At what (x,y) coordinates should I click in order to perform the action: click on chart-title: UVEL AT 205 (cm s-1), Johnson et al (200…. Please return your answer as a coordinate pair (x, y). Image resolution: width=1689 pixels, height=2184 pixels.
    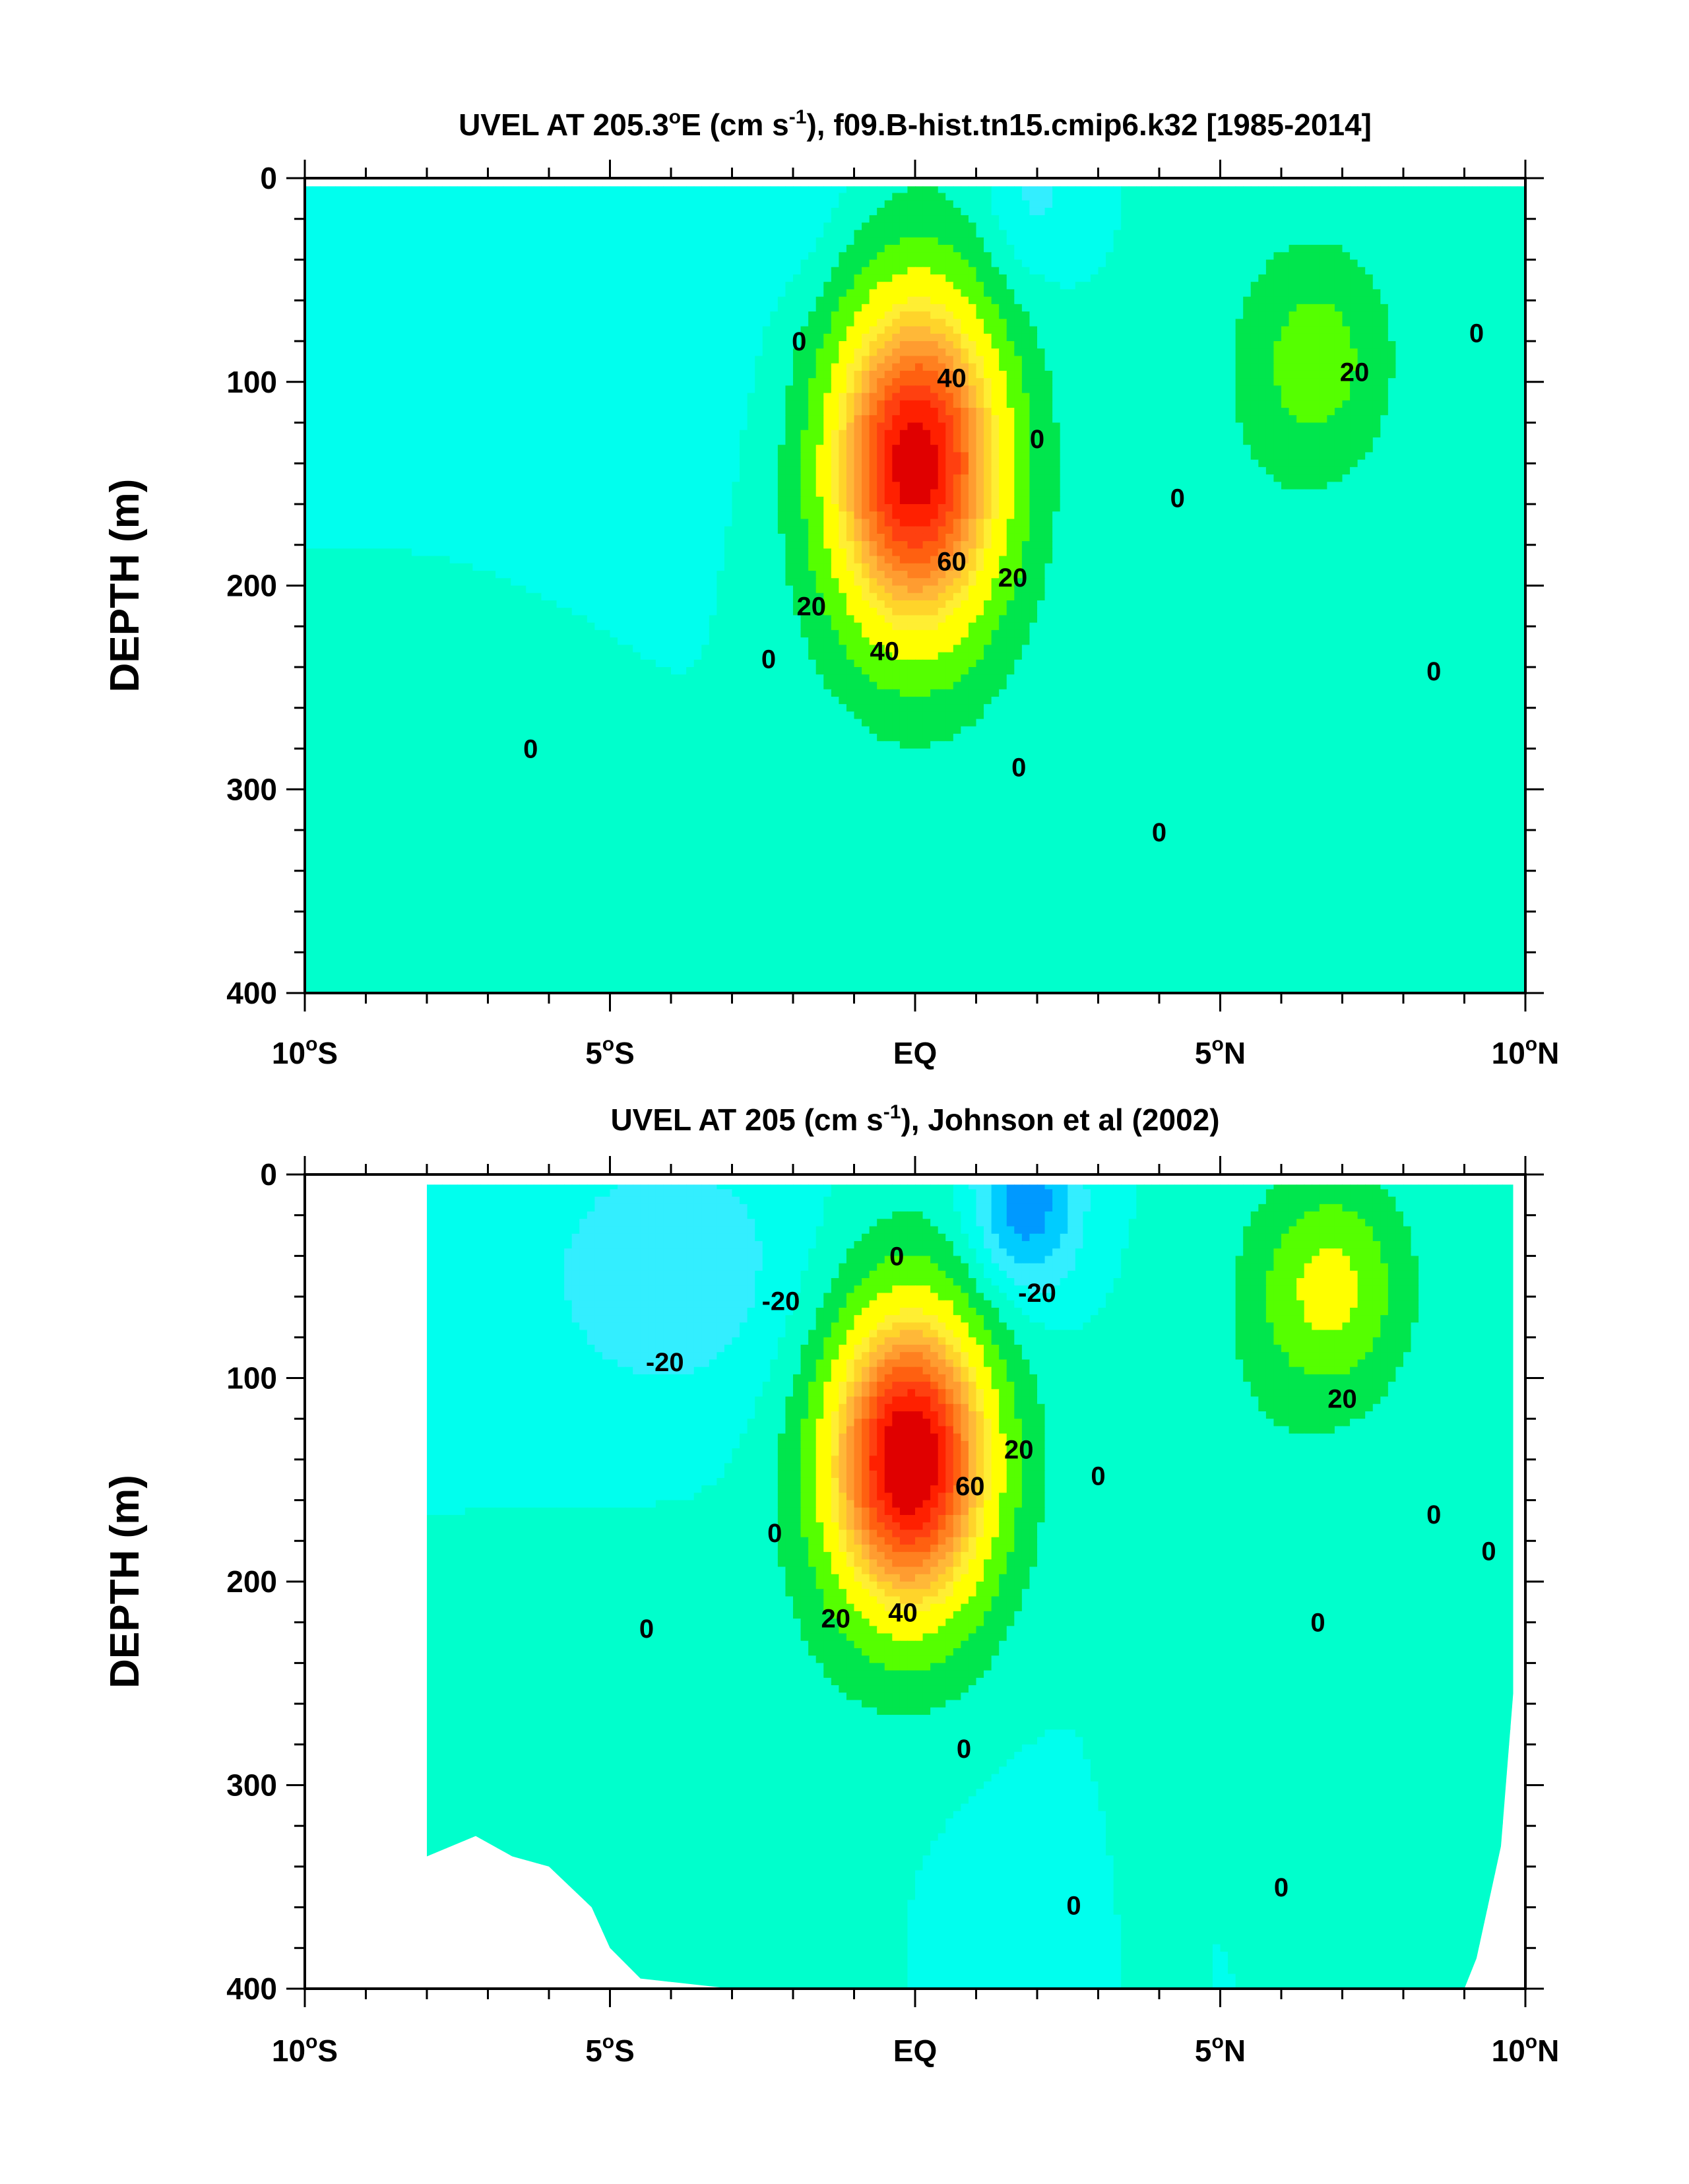
    Looking at the image, I should click on (914, 1119).